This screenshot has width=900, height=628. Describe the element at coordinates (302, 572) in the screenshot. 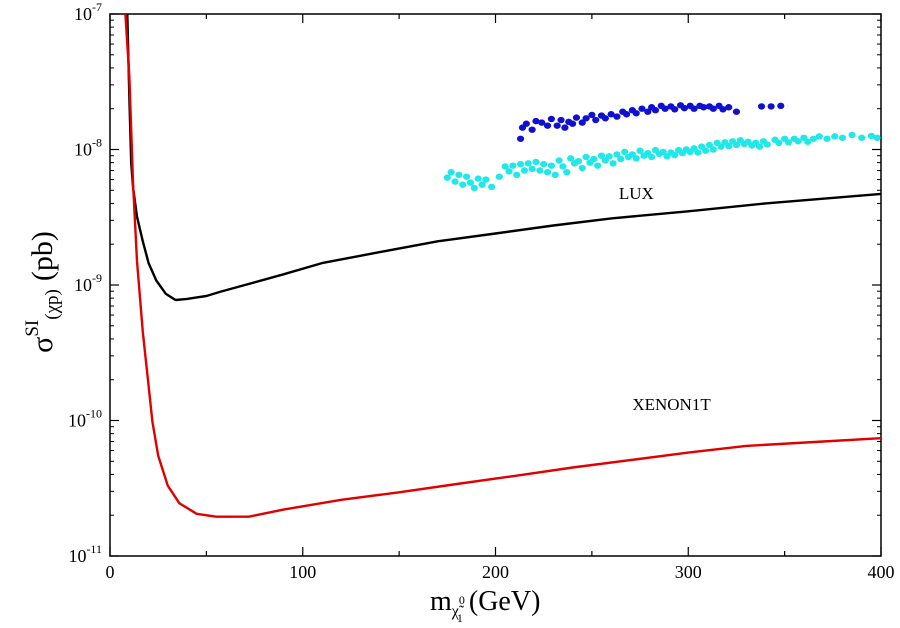

I see `x-tick-label: 100` at that location.